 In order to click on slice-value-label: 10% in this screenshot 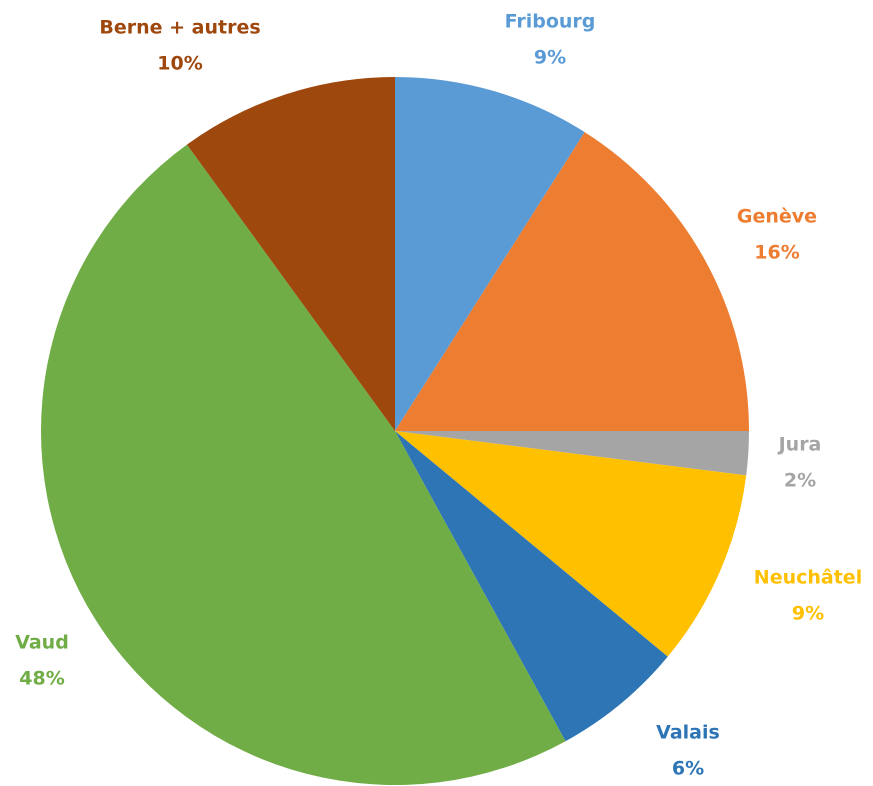, I will do `click(179, 64)`.